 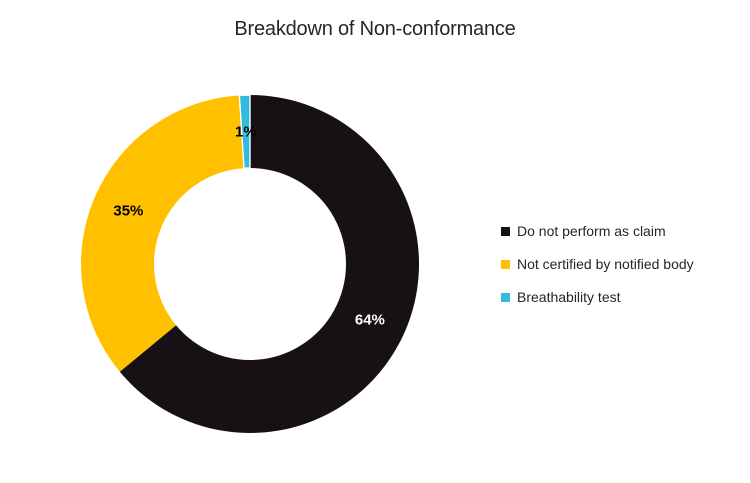 I want to click on legend-swatch-black, so click(x=505, y=231).